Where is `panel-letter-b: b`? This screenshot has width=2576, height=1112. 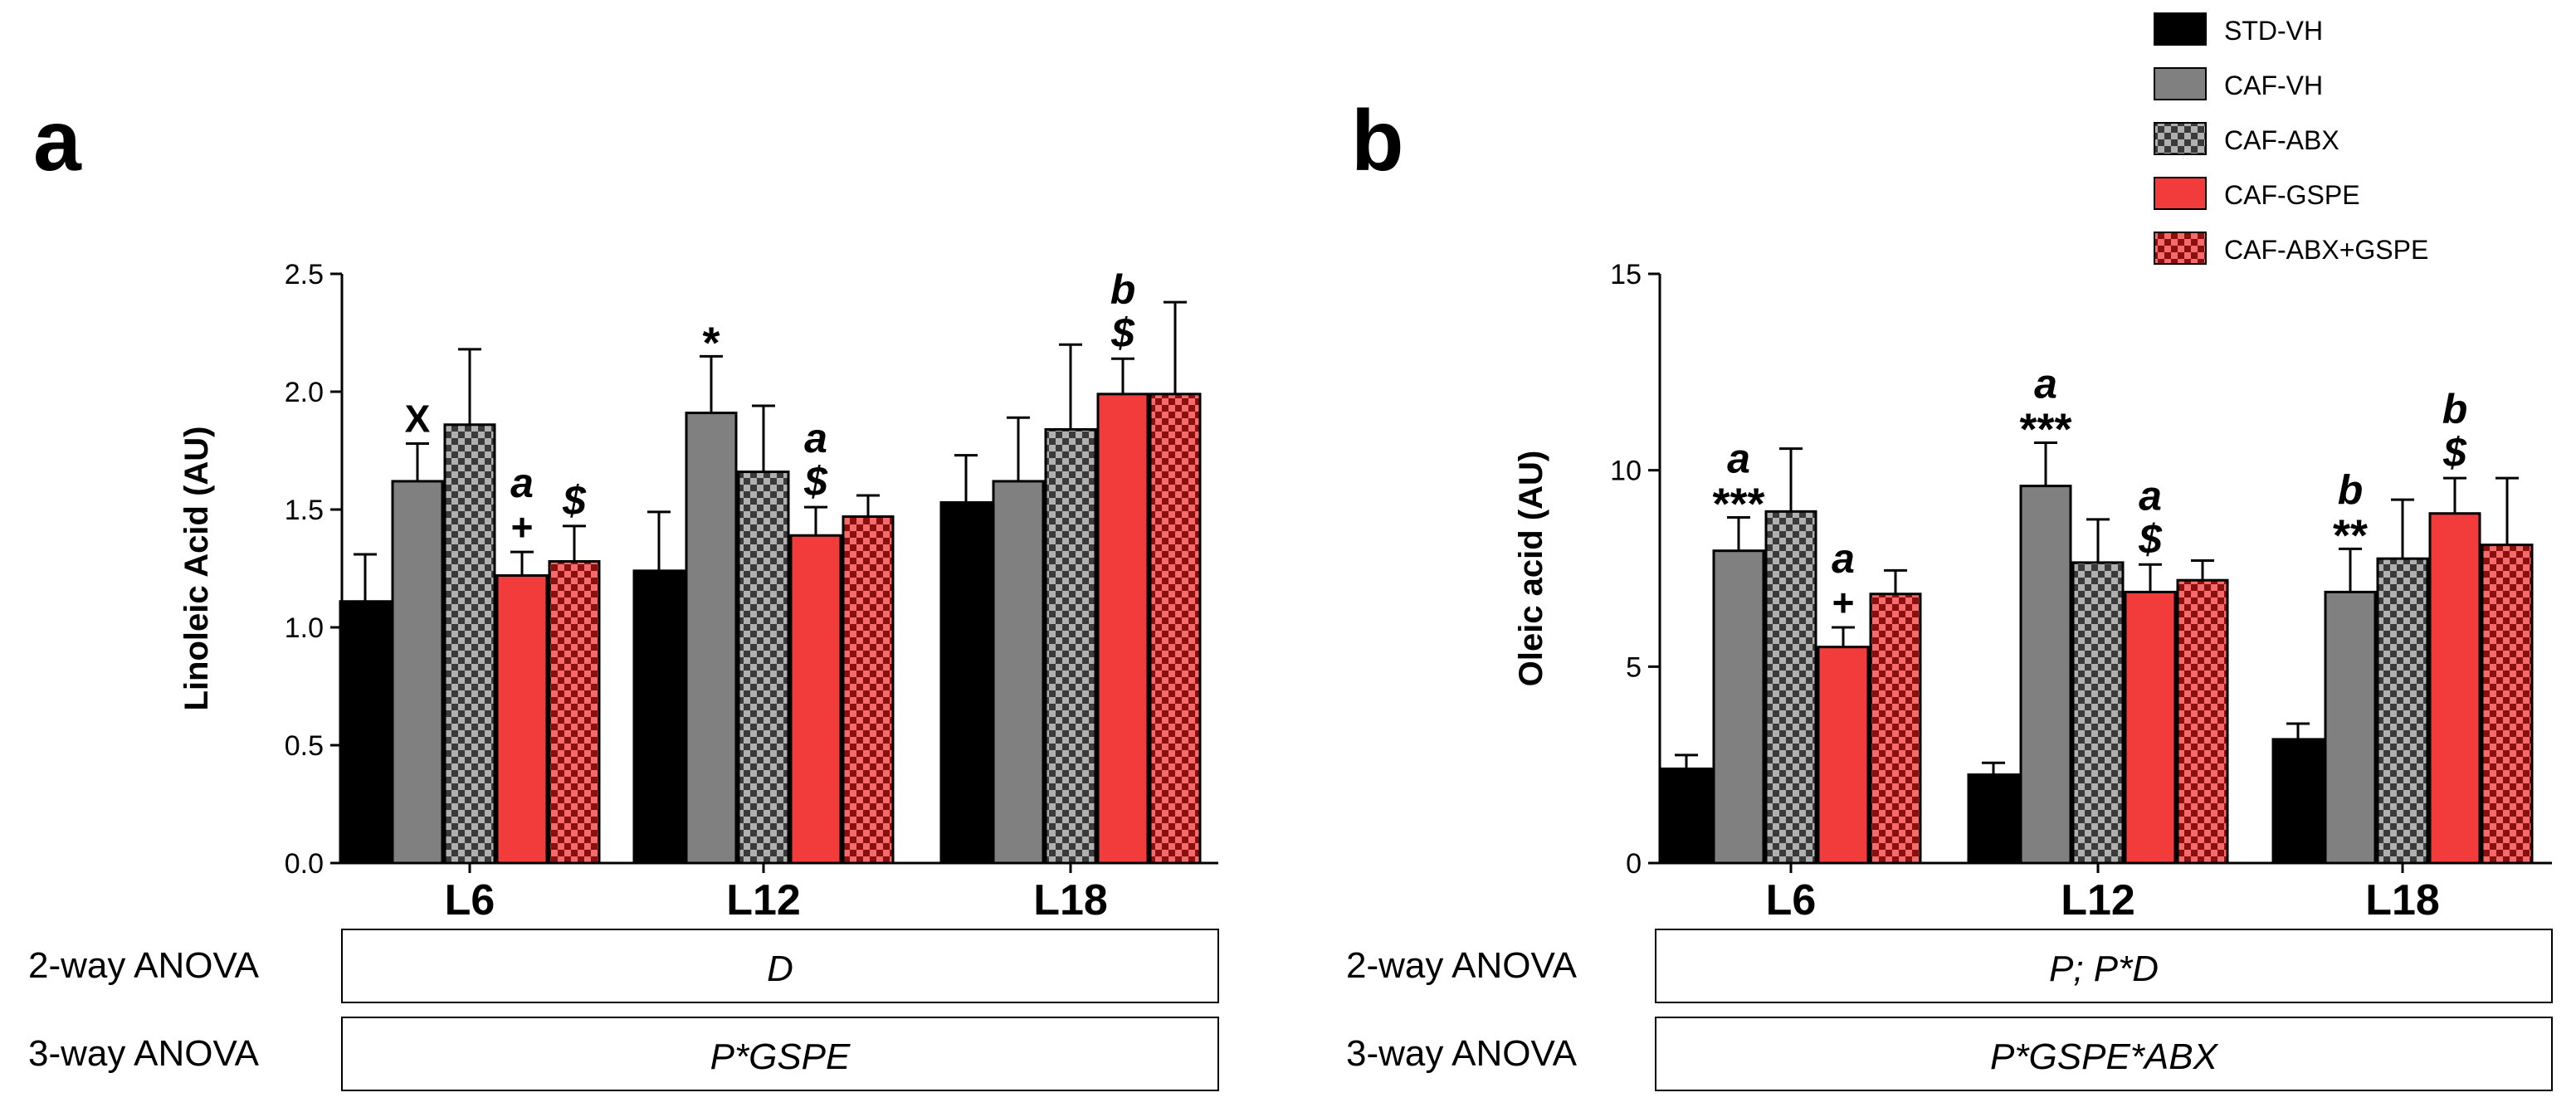 panel-letter-b: b is located at coordinates (1378, 141).